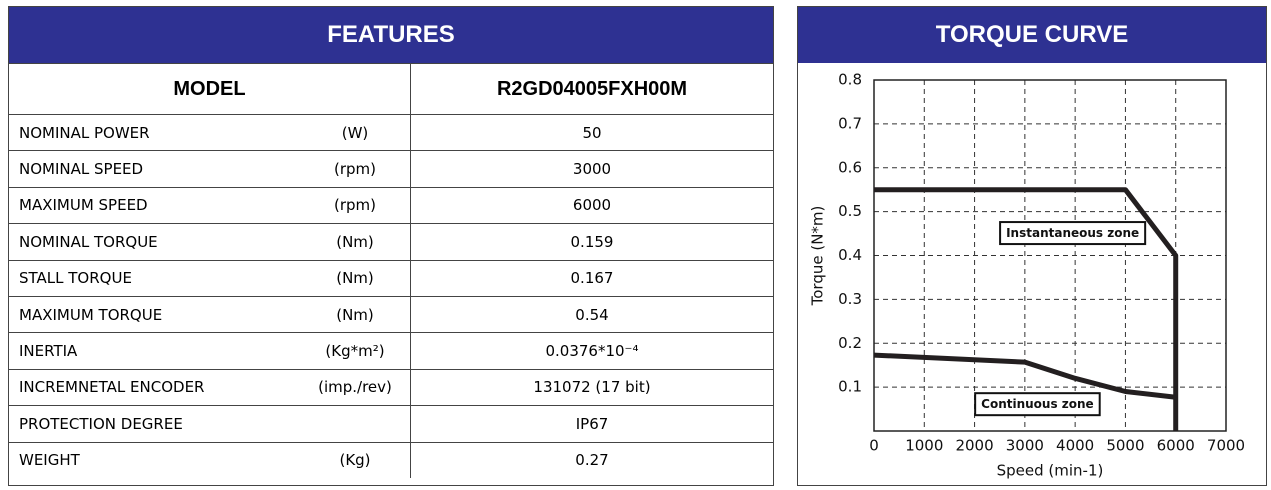  I want to click on y-tick-label: 0.1, so click(850, 387).